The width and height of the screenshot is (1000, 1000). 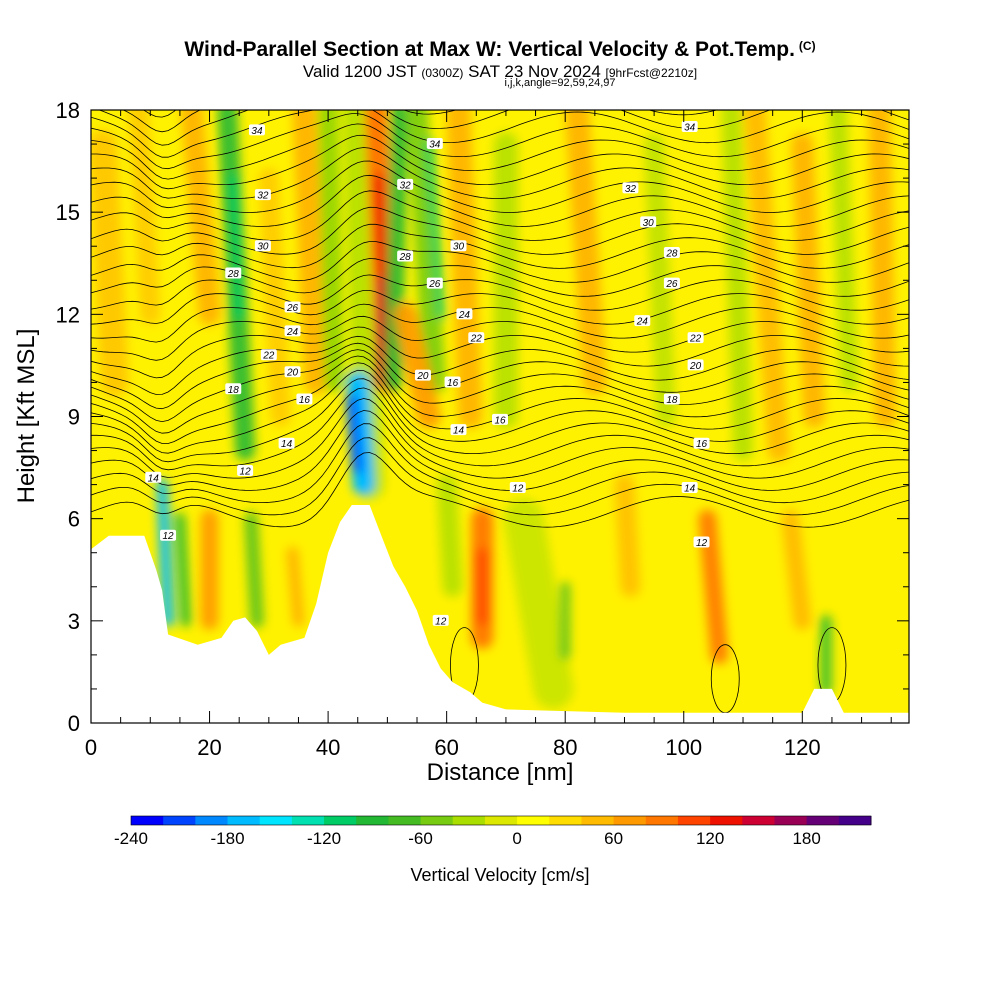 I want to click on contour-label: 20, so click(x=292, y=373).